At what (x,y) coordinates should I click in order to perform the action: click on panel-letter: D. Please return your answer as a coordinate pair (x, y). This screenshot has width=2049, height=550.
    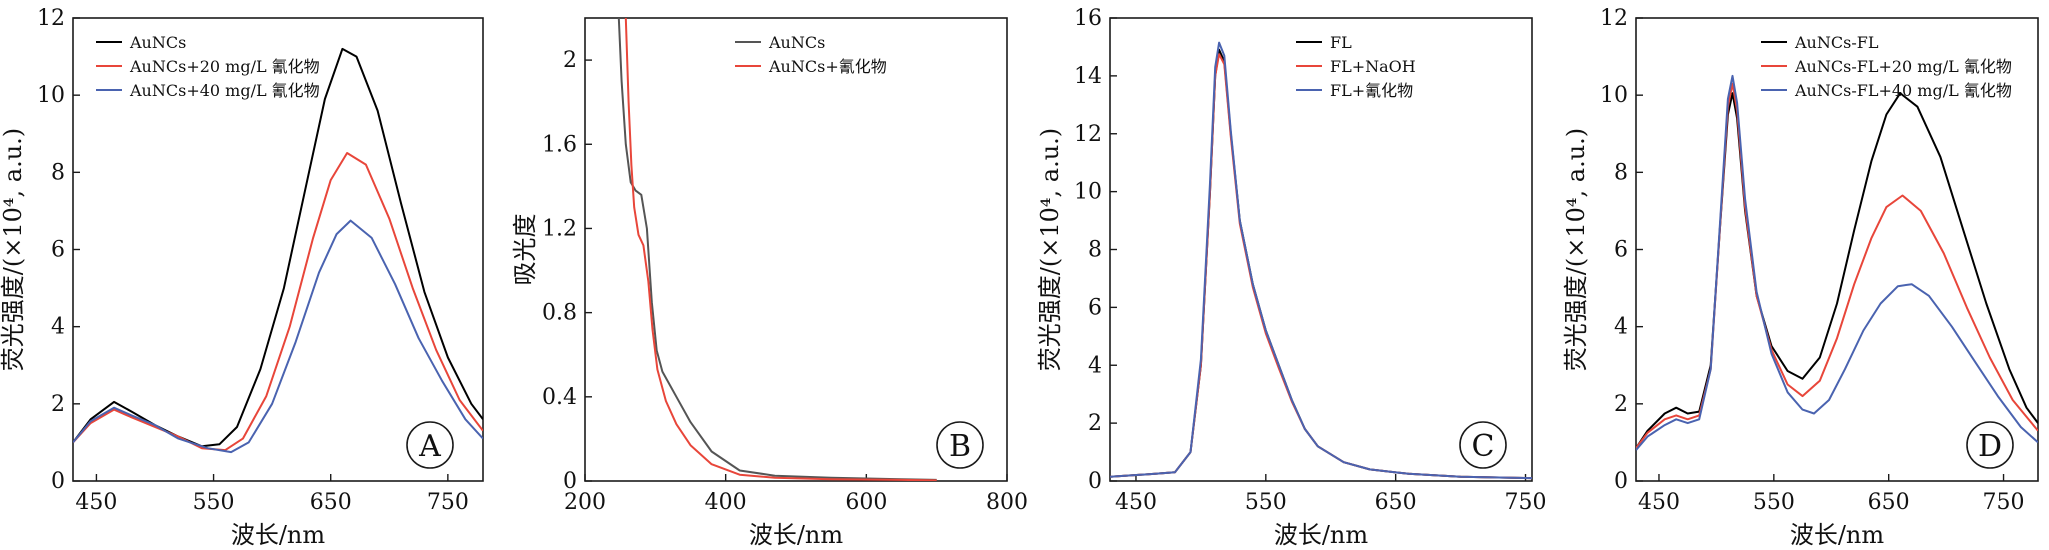
    Looking at the image, I should click on (1990, 446).